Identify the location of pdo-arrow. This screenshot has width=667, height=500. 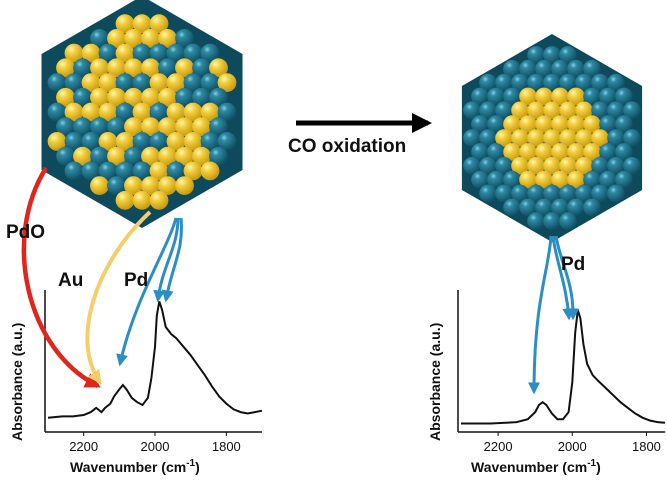
(61, 277).